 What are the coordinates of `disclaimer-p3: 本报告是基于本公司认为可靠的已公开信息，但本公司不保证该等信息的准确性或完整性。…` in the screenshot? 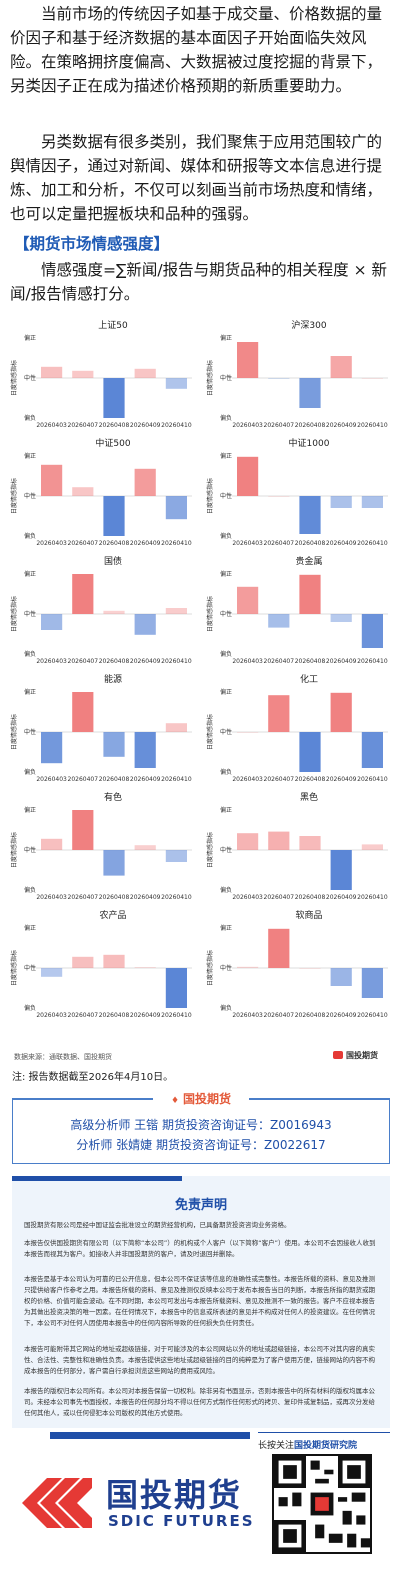 It's located at (199, 1301).